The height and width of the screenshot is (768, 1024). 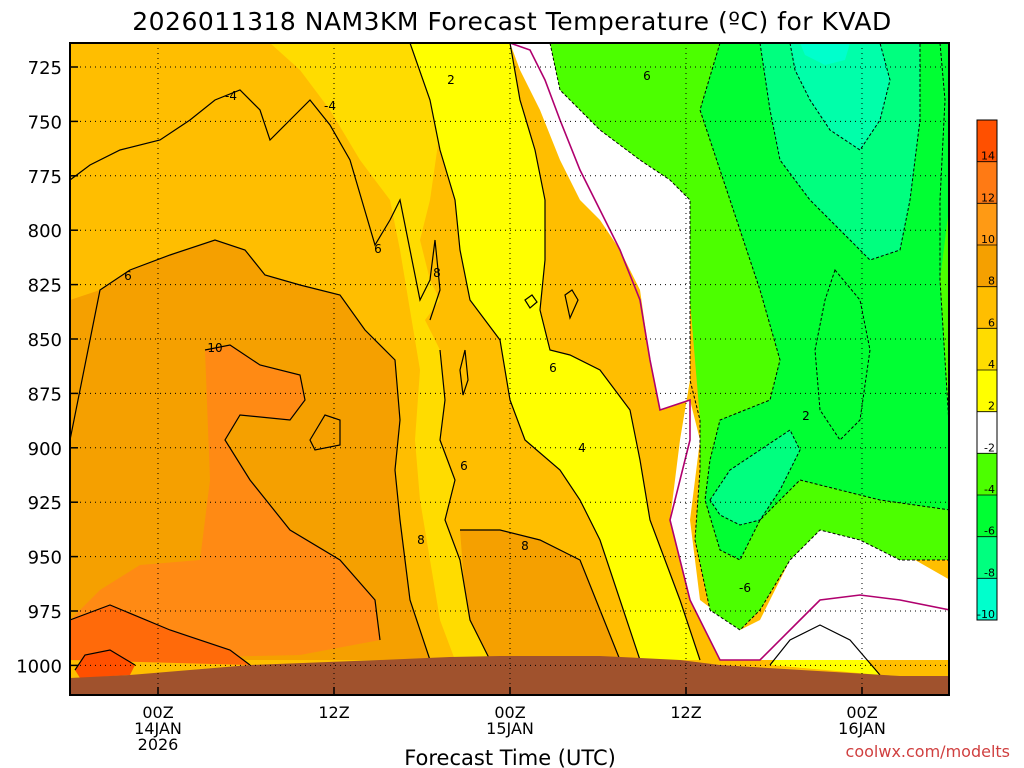 I want to click on colorbar-label: -6, so click(x=989, y=531).